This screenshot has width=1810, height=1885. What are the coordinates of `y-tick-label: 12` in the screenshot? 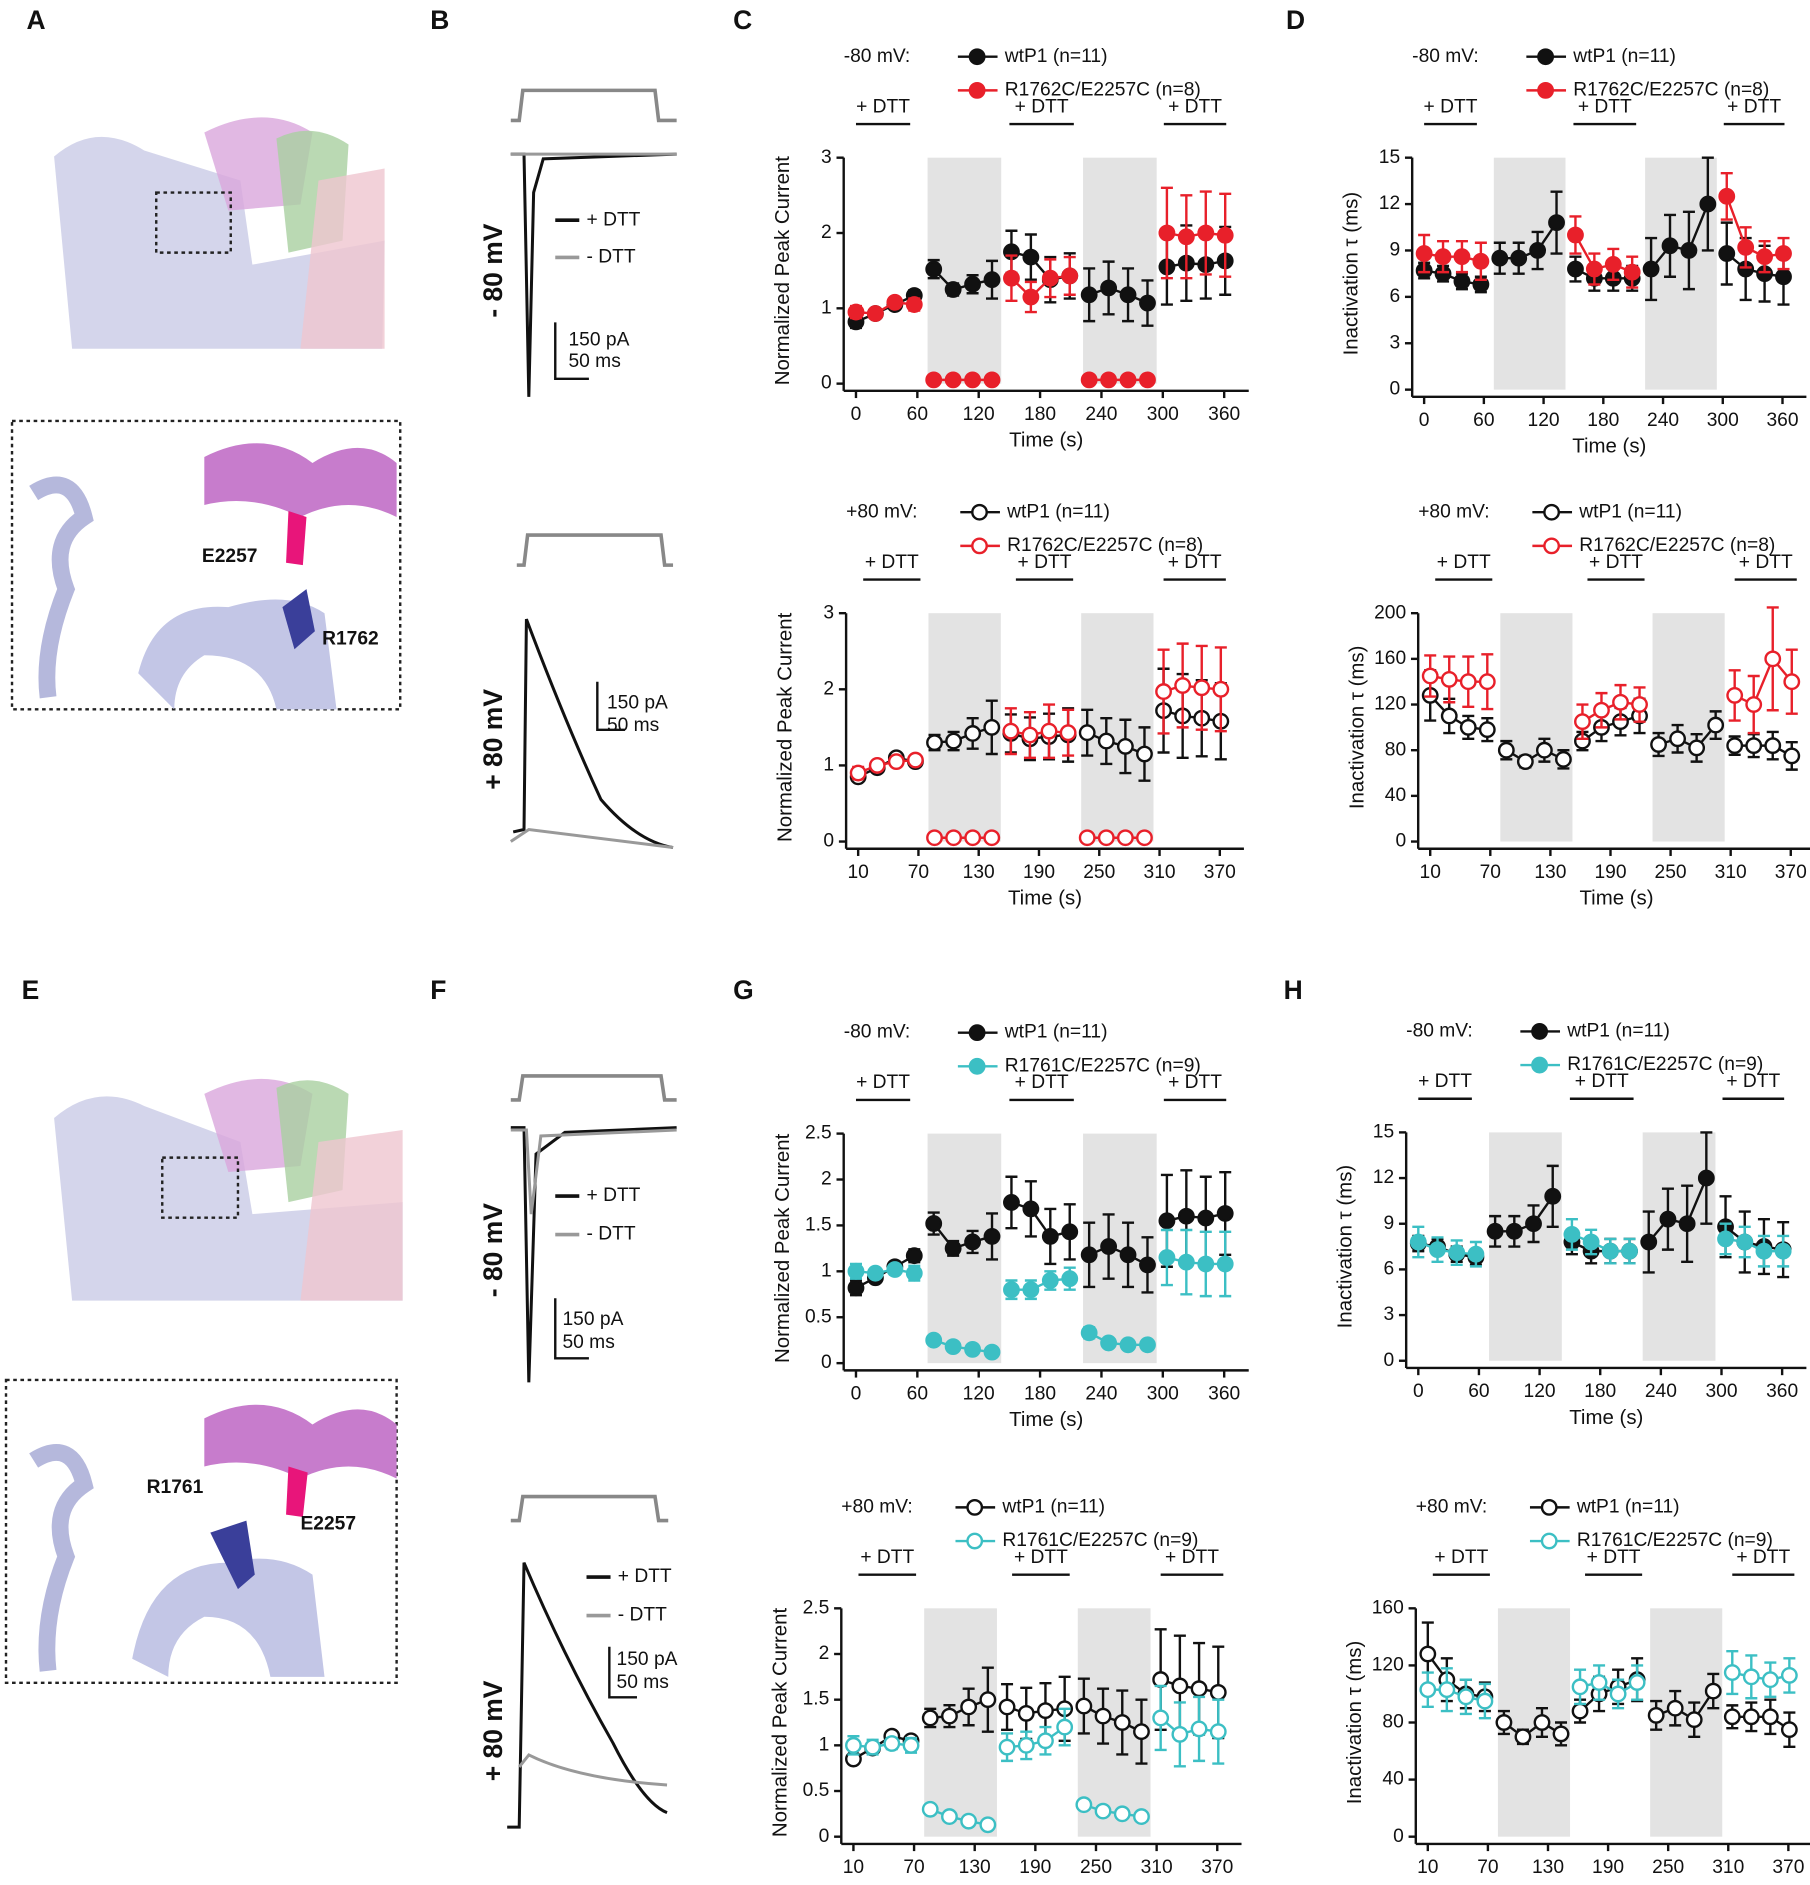 It's located at (1389, 203).